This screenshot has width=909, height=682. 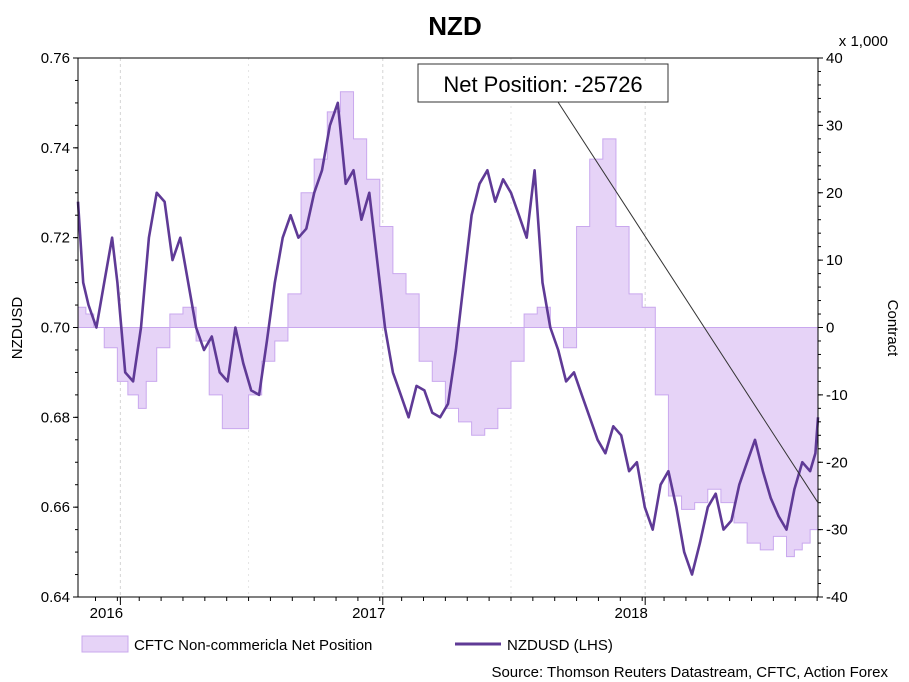 I want to click on annotation-text: Net Position: -25726, so click(x=542, y=84).